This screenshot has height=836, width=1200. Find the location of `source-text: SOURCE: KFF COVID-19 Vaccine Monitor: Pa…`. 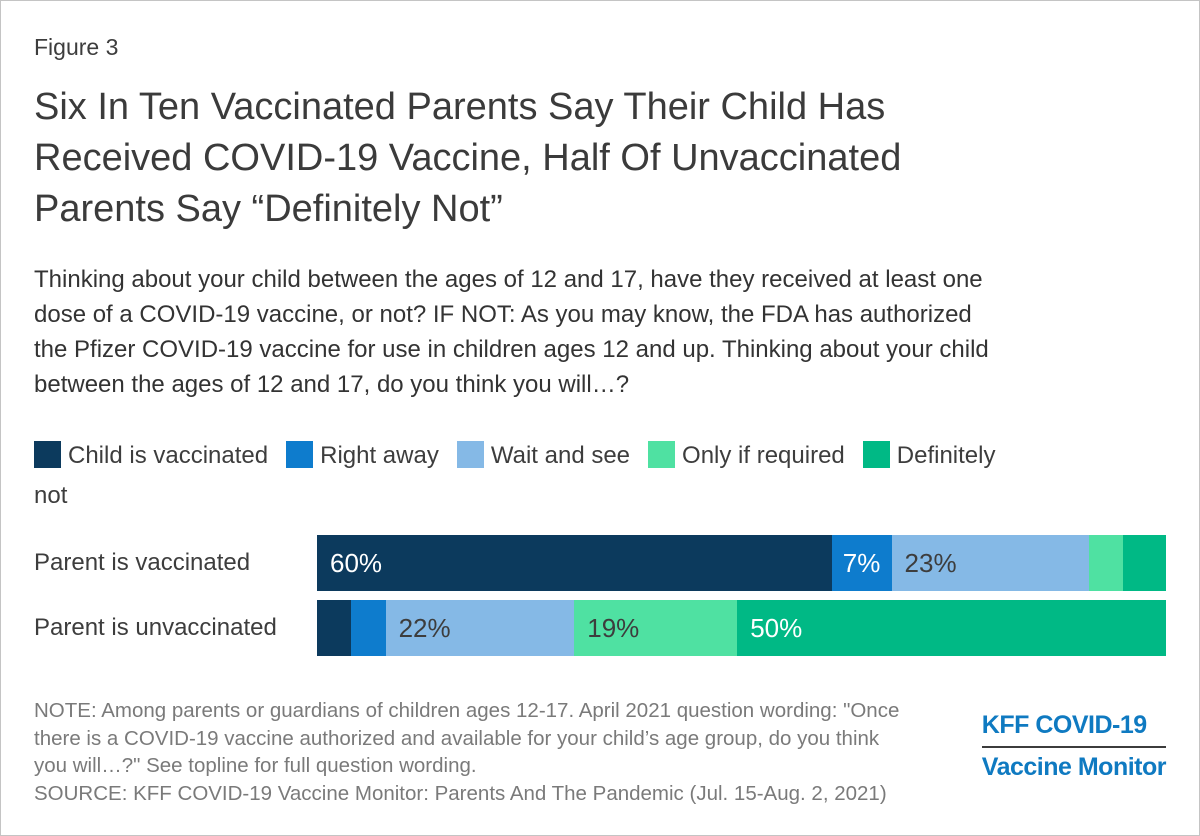

source-text: SOURCE: KFF COVID-19 Vaccine Monitor: Pa… is located at coordinates (460, 793).